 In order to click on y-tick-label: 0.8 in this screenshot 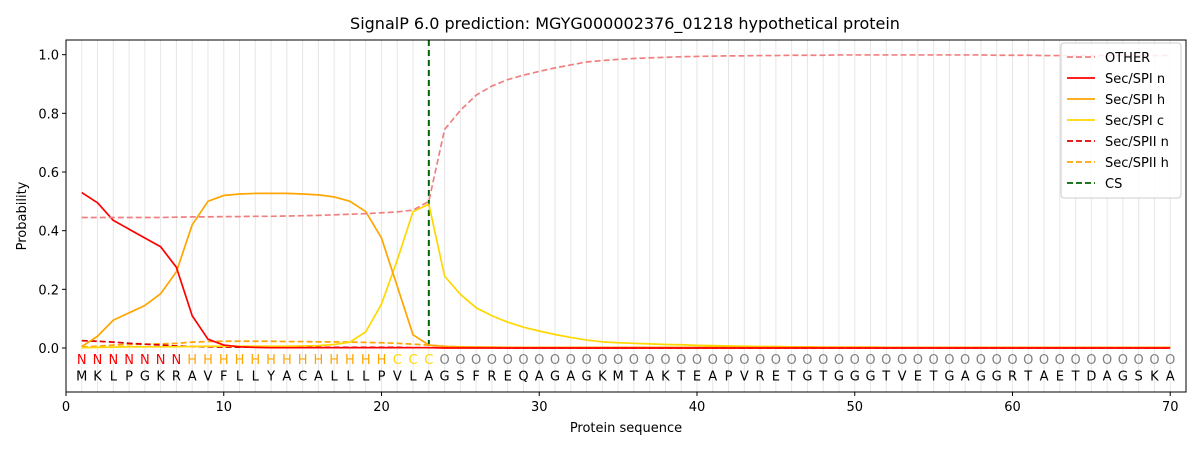, I will do `click(48, 114)`.